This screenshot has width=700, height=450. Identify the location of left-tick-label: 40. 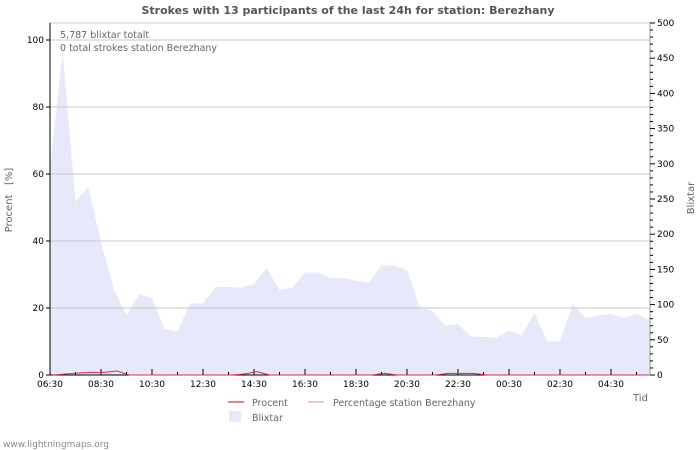
(39, 242).